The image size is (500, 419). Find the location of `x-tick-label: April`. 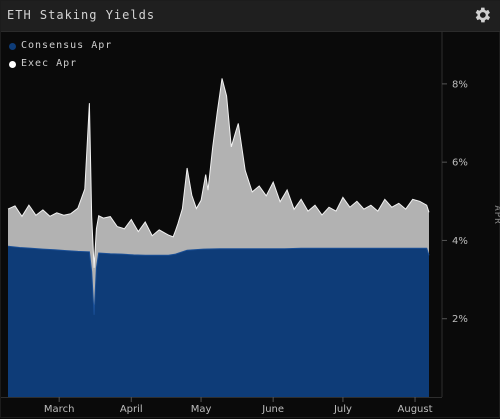

x-tick-label: April is located at coordinates (131, 409).